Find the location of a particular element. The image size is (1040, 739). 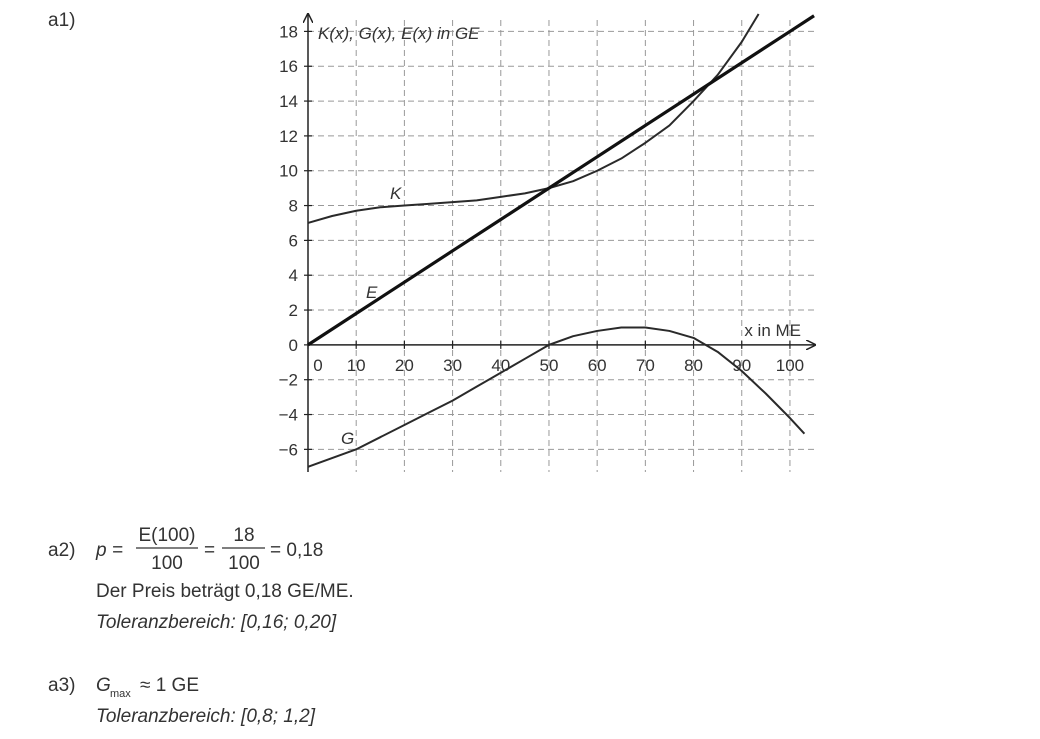

section-label: a1) is located at coordinates (61, 20).